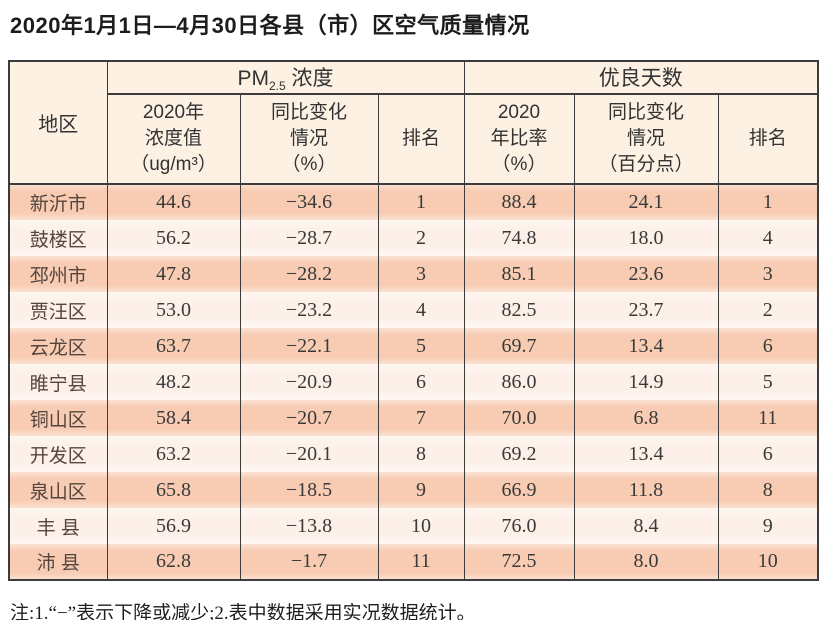  I want to click on region-cell: 丰 县, so click(57, 526).